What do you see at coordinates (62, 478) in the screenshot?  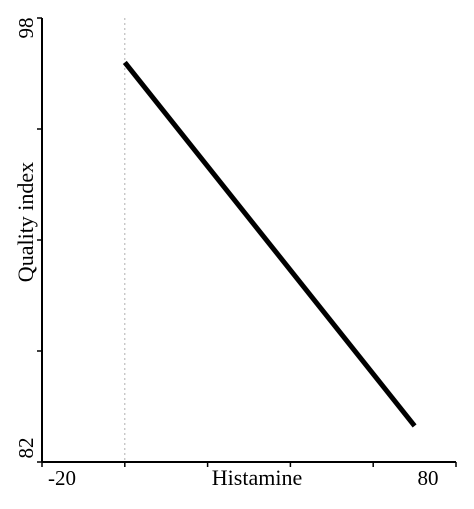 I see `x-tick-label-min: -20` at bounding box center [62, 478].